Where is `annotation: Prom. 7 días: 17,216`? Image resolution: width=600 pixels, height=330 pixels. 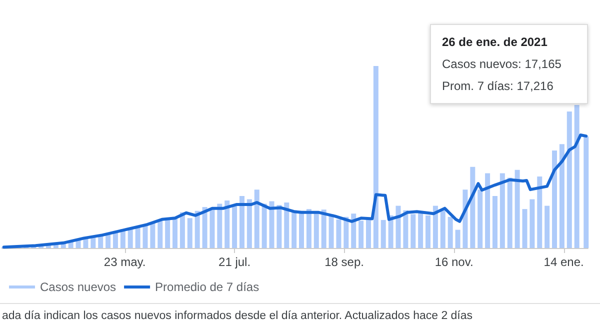
annotation: Prom. 7 días: 17,216 is located at coordinates (498, 86).